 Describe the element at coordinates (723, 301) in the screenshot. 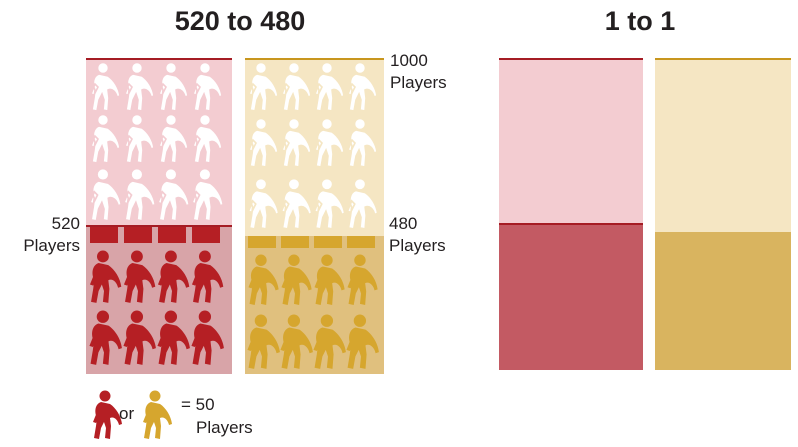

I see `gold-ratio-bottom` at that location.